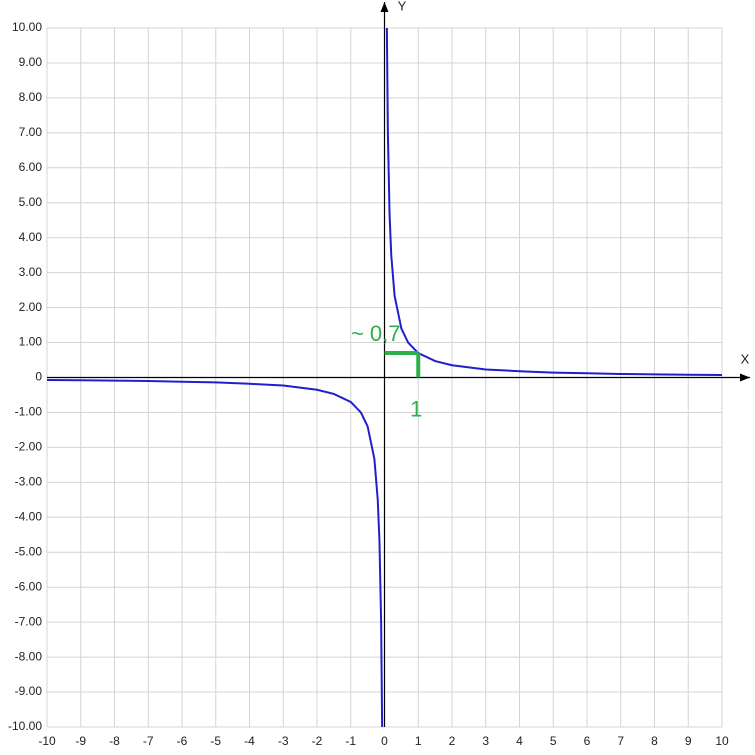 The width and height of the screenshot is (755, 755). What do you see at coordinates (416, 408) in the screenshot?
I see `annotation-label: 1` at bounding box center [416, 408].